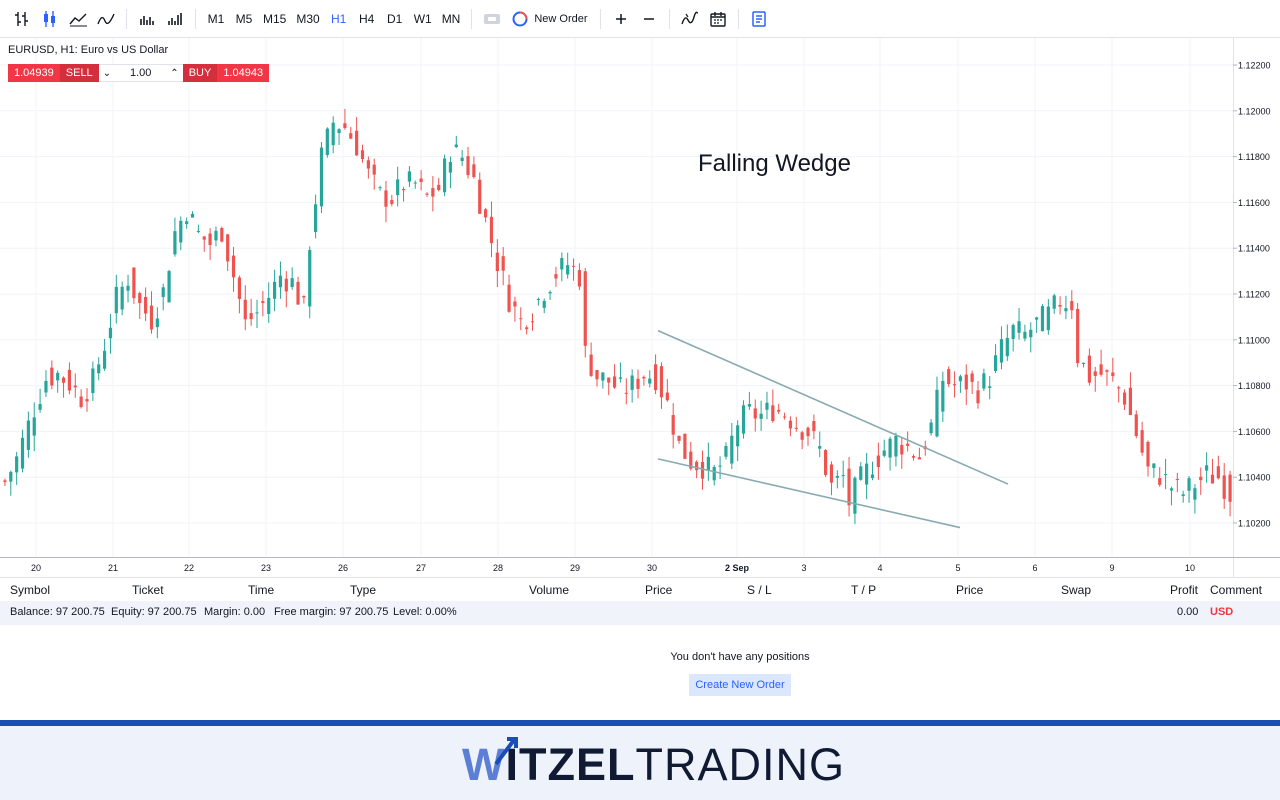  What do you see at coordinates (106, 19) in the screenshot?
I see `line-chart-icon` at bounding box center [106, 19].